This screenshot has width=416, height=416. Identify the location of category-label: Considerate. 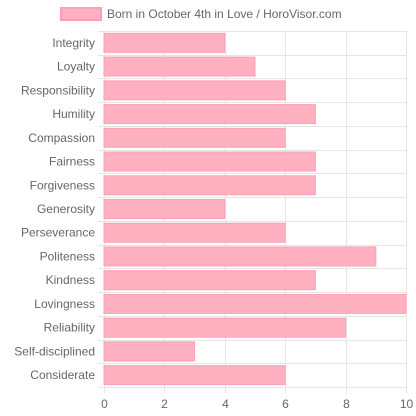
(62, 375).